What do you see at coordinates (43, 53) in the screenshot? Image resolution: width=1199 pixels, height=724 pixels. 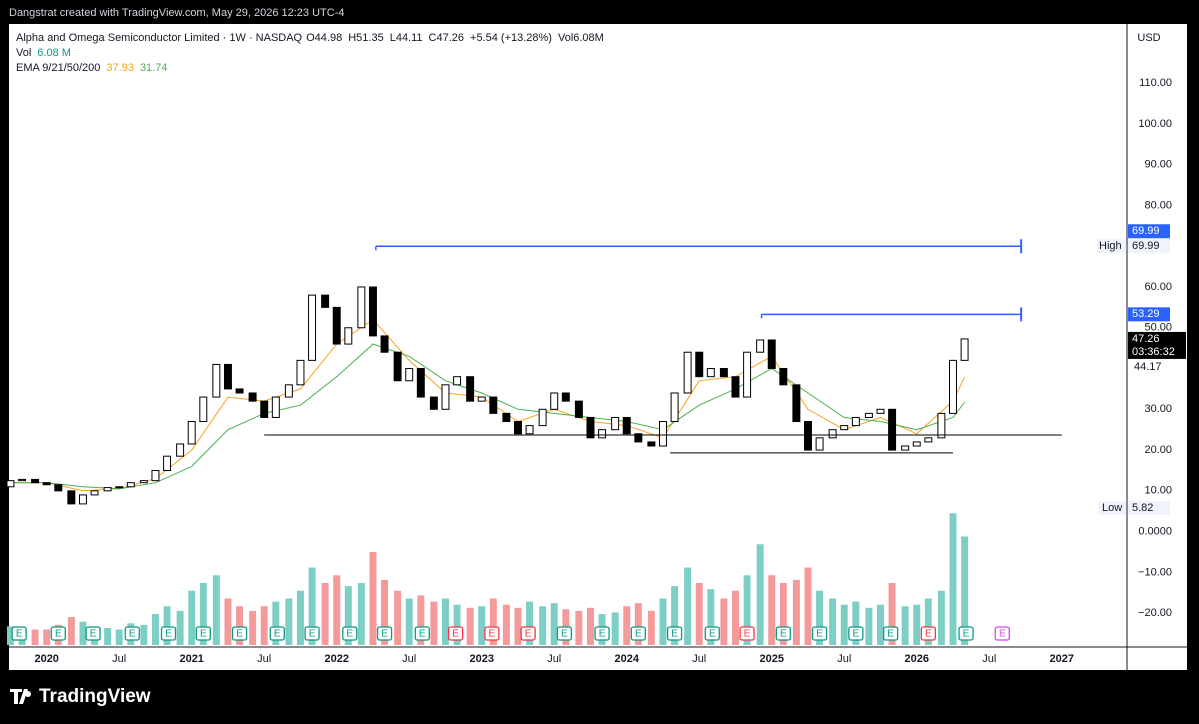 I see `legend-line-2: Vol 6.08 M` at bounding box center [43, 53].